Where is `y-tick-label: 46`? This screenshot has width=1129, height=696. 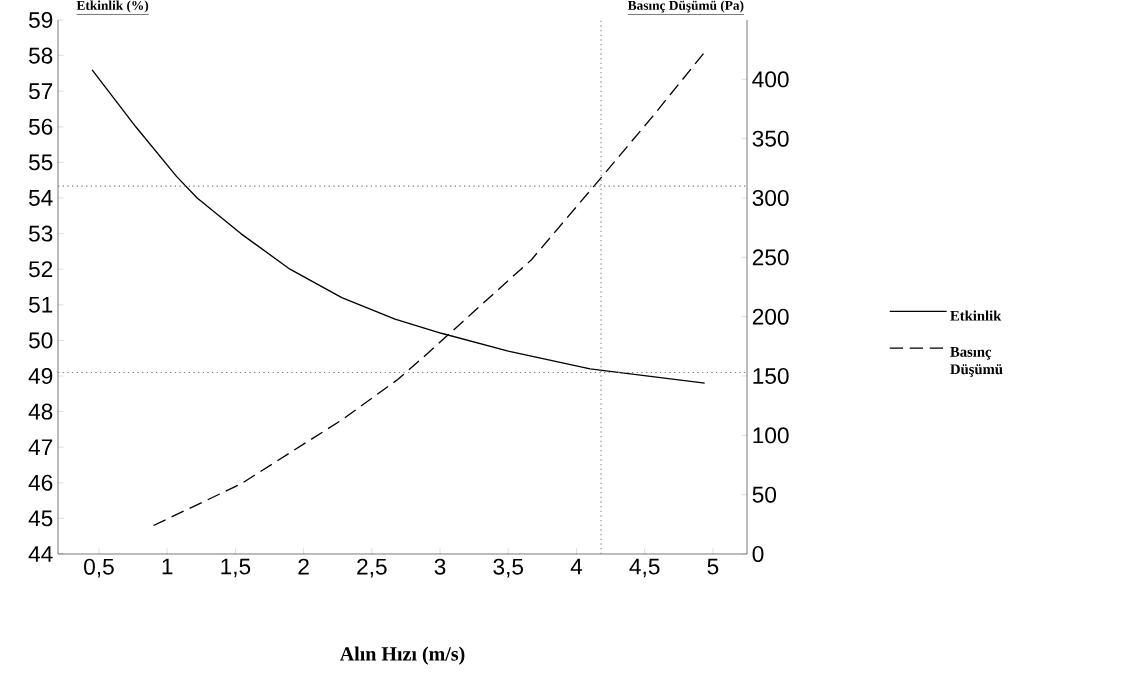
y-tick-label: 46 is located at coordinates (40, 482).